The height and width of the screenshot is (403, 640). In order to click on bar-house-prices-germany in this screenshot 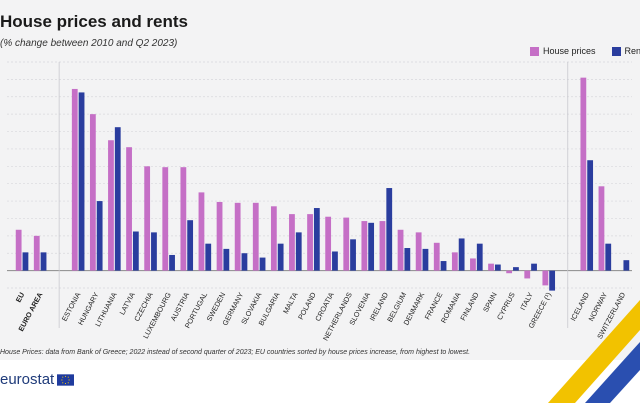, I will do `click(237, 236)`.